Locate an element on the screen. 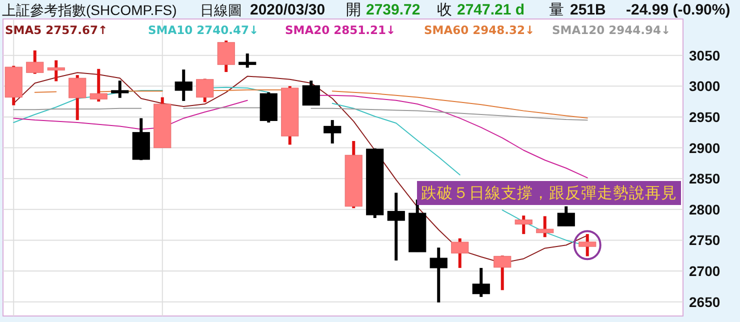  chart-subtitle: 日線圖 is located at coordinates (221, 10).